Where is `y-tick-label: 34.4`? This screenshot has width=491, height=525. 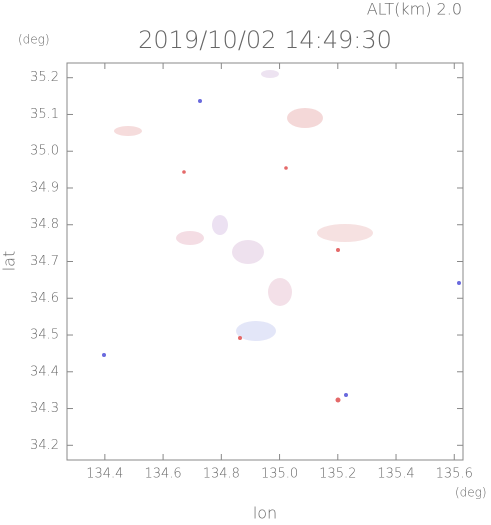
y-tick-label: 34.4 is located at coordinates (44, 371).